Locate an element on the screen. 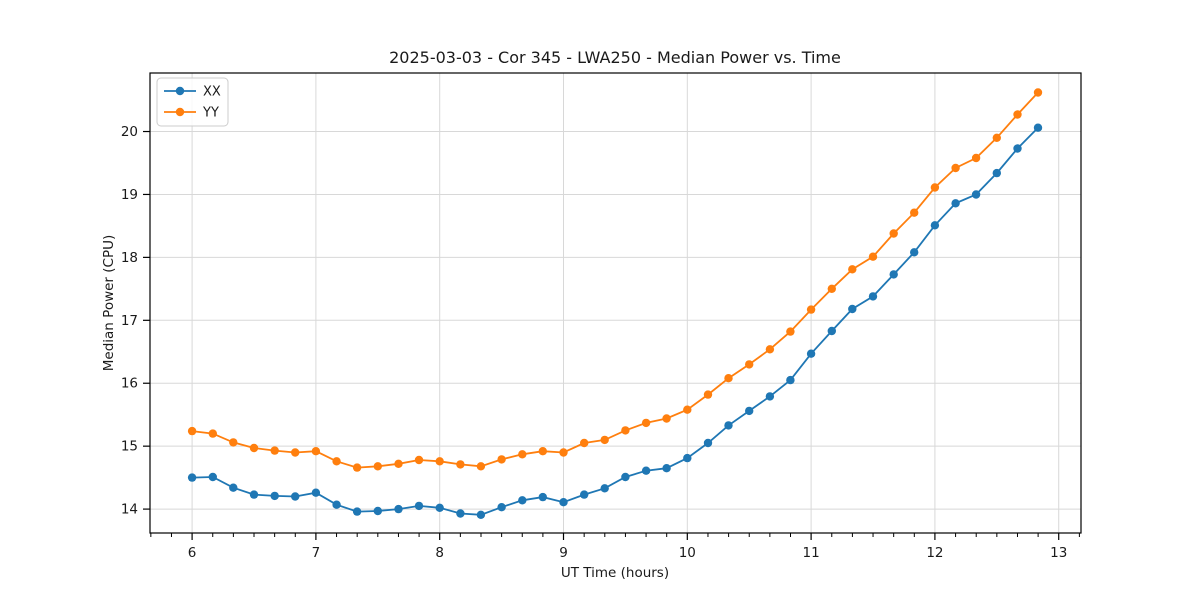 The image size is (1200, 600). legend-label-xx: XX is located at coordinates (212, 92).